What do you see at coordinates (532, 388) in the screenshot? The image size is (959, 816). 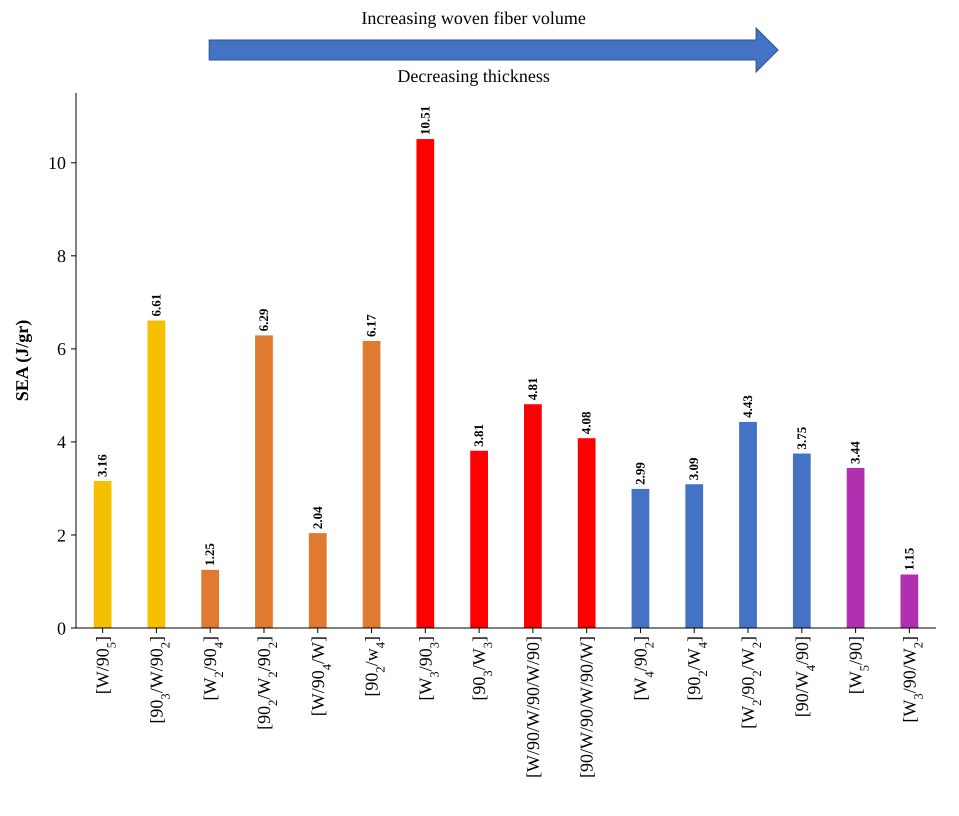 I see `data-label: 4.81` at bounding box center [532, 388].